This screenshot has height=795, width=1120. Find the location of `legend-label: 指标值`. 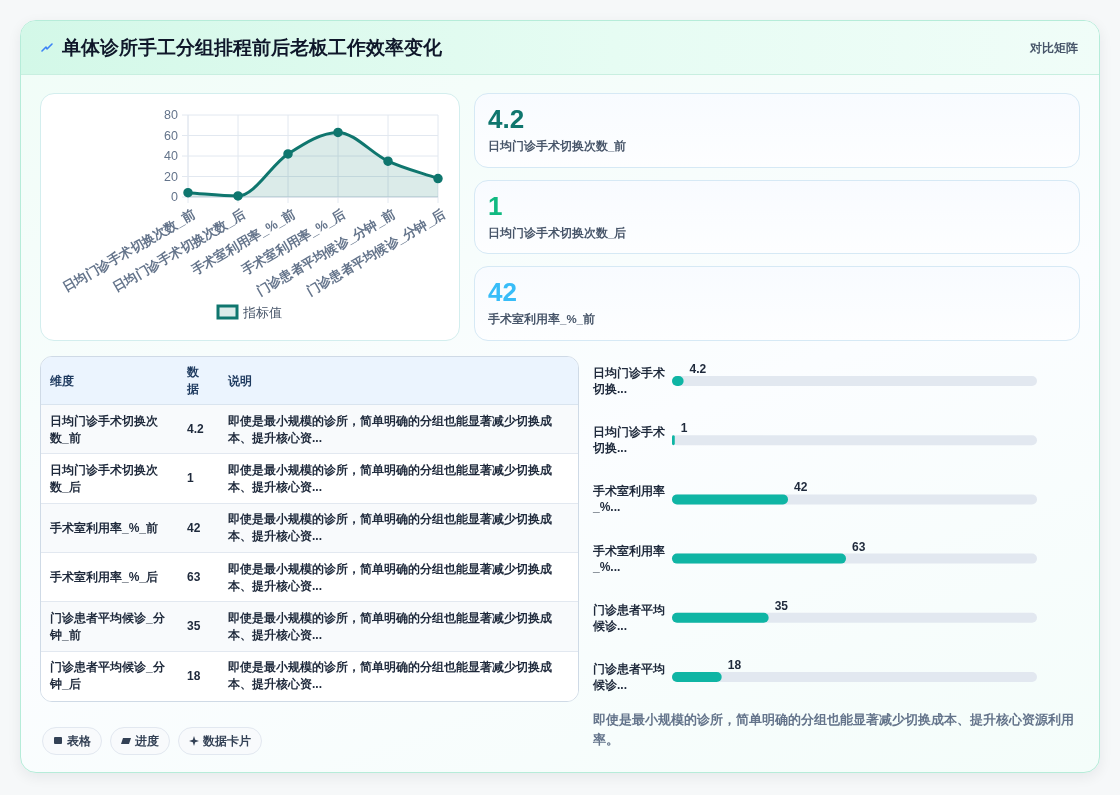

legend-label: 指标值 is located at coordinates (262, 312).